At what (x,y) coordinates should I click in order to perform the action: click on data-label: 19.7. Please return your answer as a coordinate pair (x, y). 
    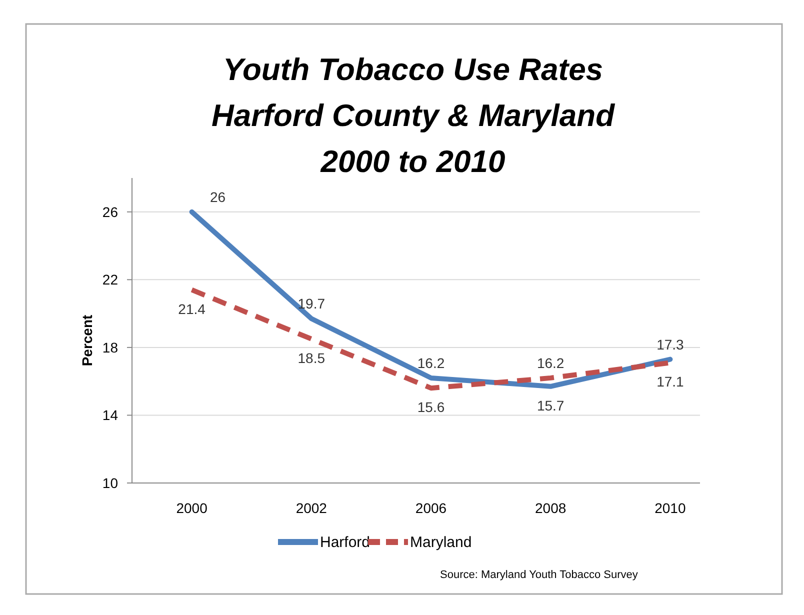
    Looking at the image, I should click on (312, 304).